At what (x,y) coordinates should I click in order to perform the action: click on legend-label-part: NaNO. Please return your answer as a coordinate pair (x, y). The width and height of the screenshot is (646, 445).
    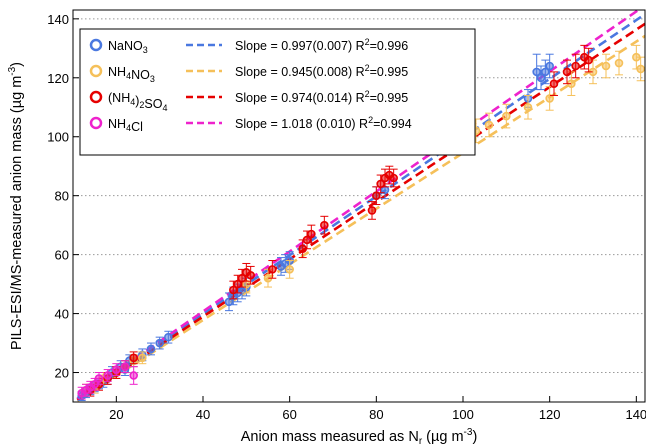
    Looking at the image, I should click on (125, 46).